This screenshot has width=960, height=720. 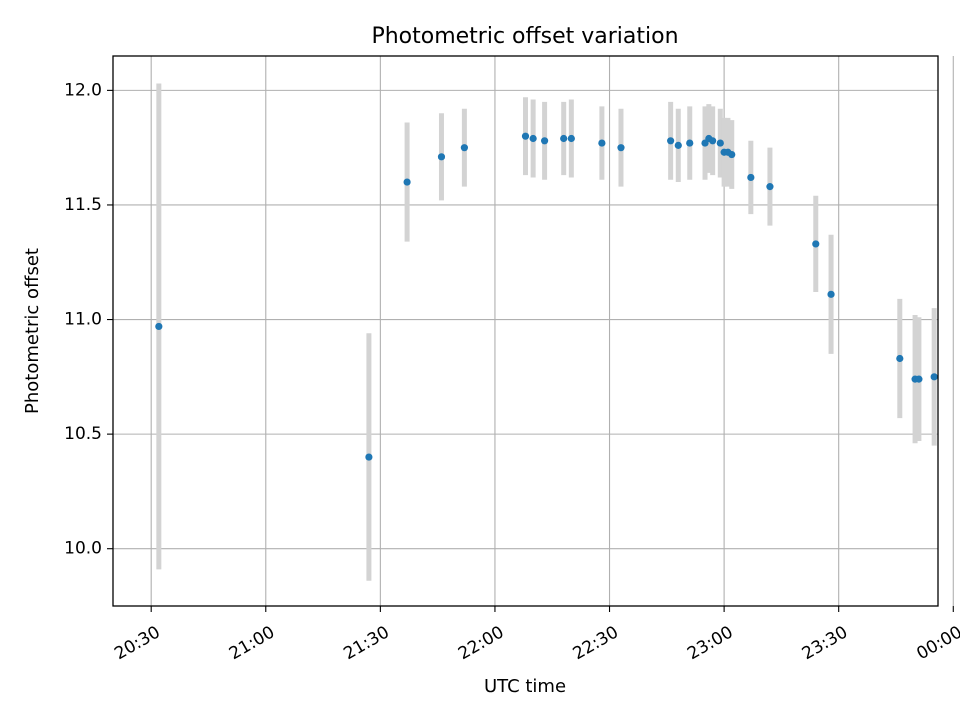 I want to click on y-tick-label: 11.5, so click(x=83, y=205).